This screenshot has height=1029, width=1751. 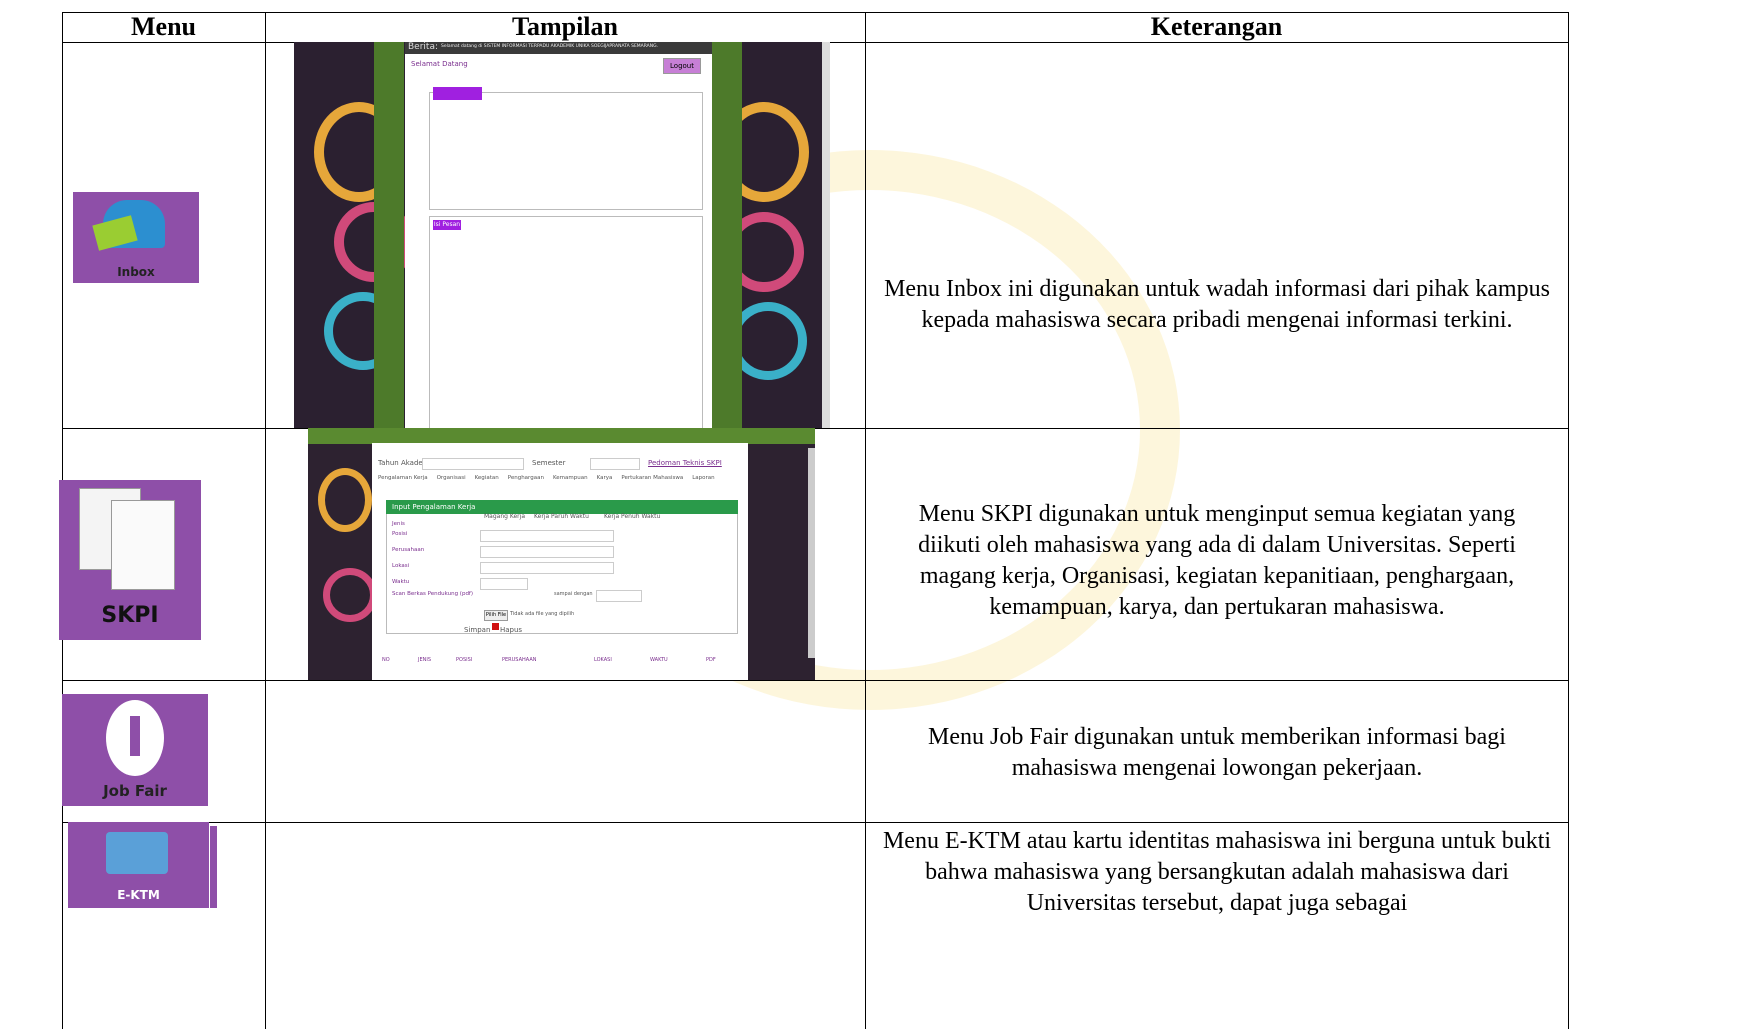 What do you see at coordinates (570, 478) in the screenshot?
I see `tab: Kemampuan` at bounding box center [570, 478].